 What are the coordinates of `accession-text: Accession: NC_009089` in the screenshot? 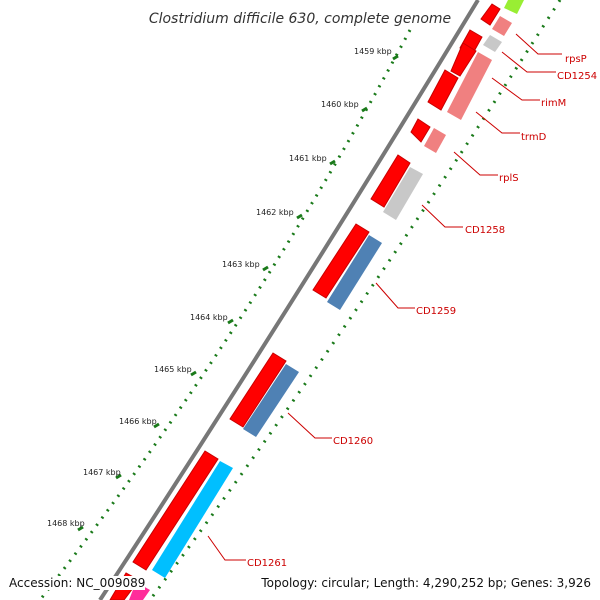 It's located at (77, 583).